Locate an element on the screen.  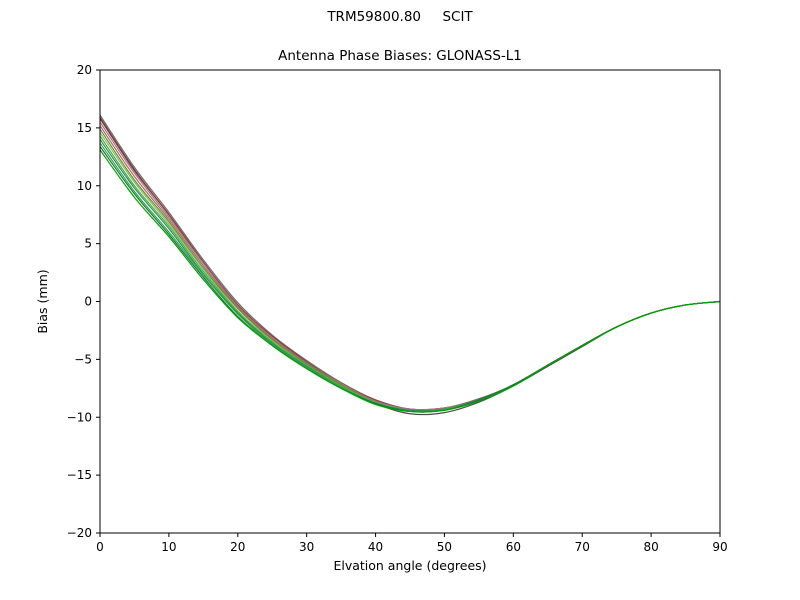
y-tick-label: 15 is located at coordinates (84, 128).